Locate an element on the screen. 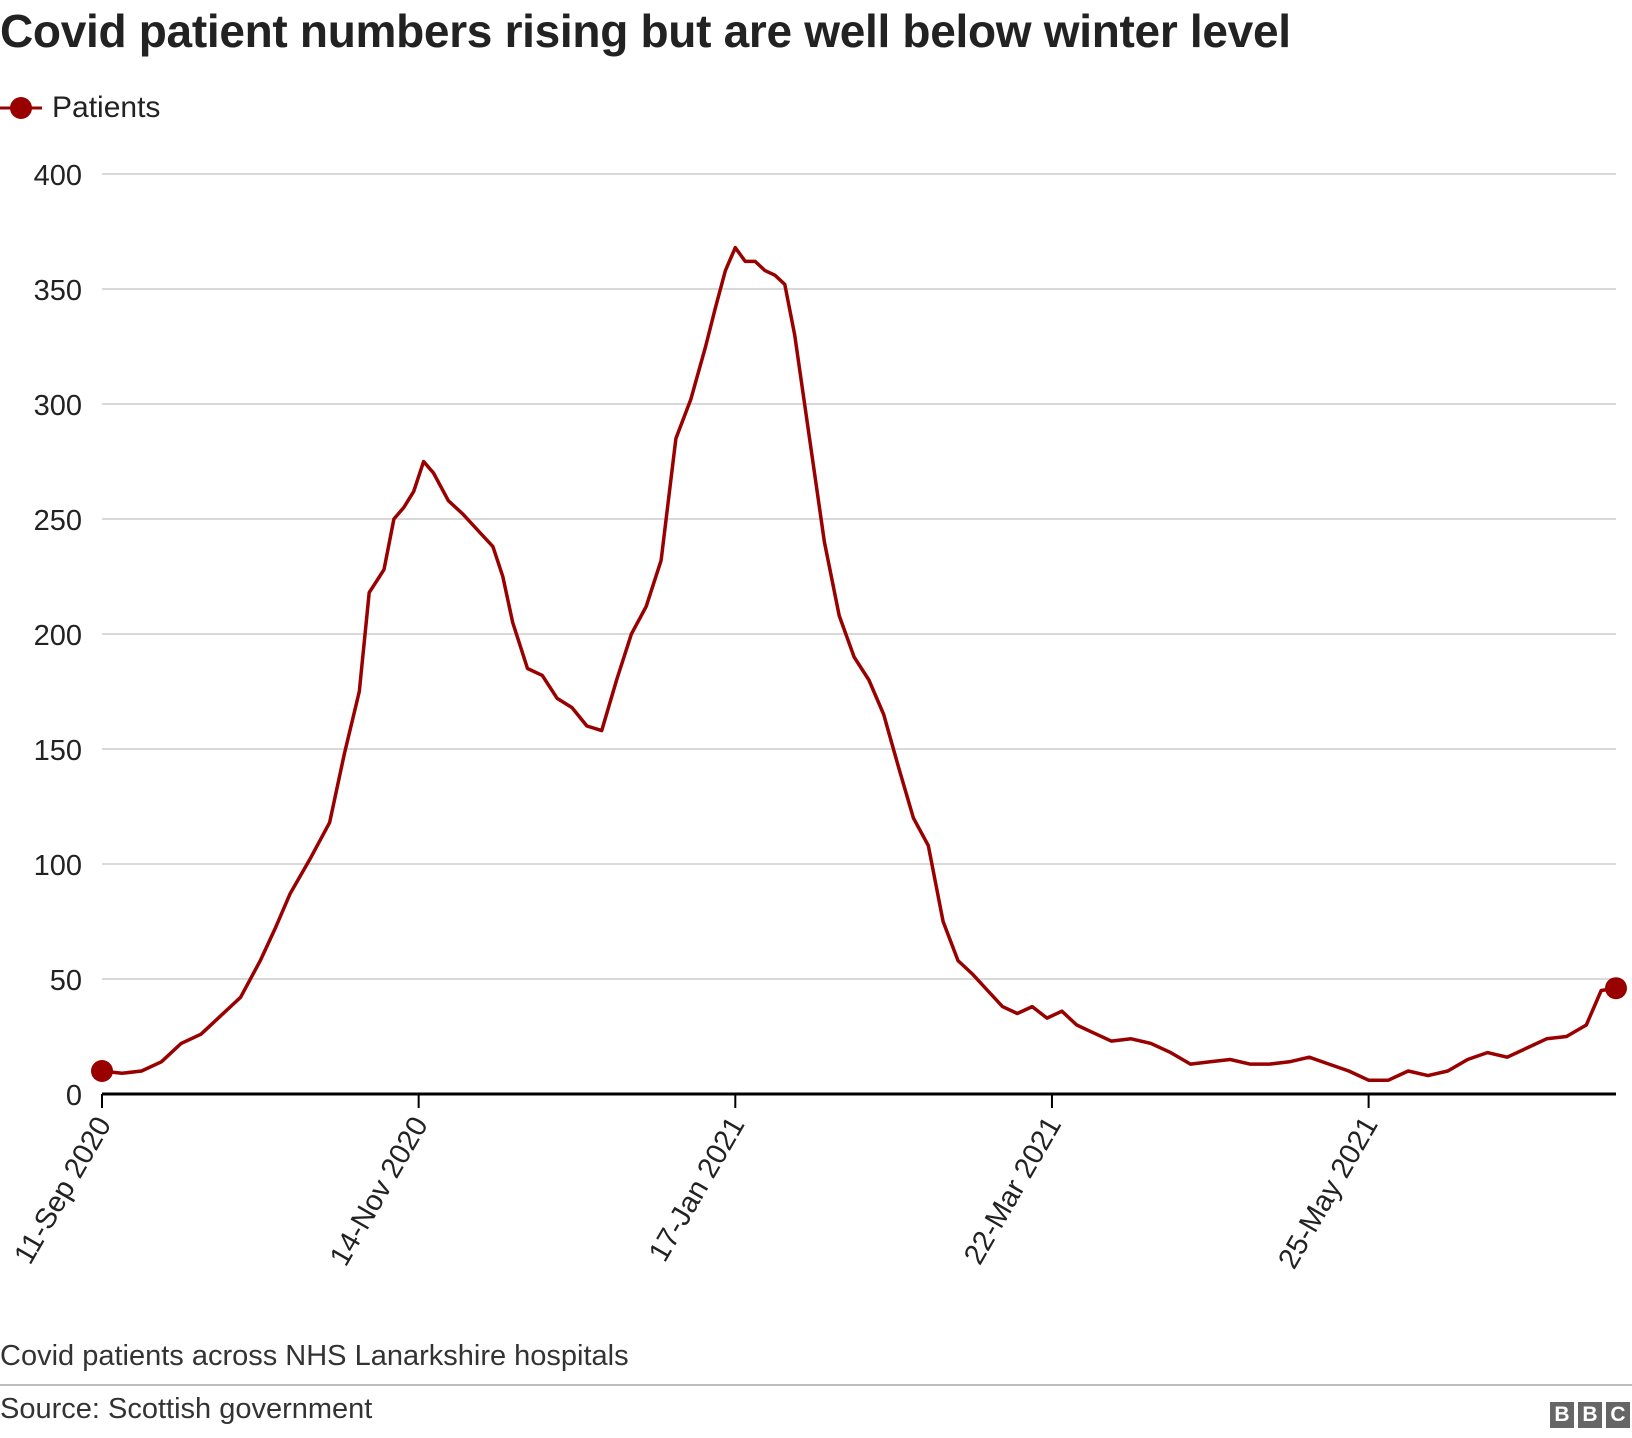 The width and height of the screenshot is (1632, 1438). y-tick-label: 100 is located at coordinates (58, 866).